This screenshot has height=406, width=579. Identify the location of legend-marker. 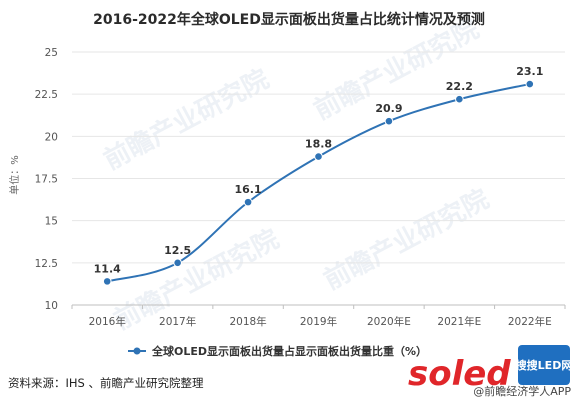
(137, 351).